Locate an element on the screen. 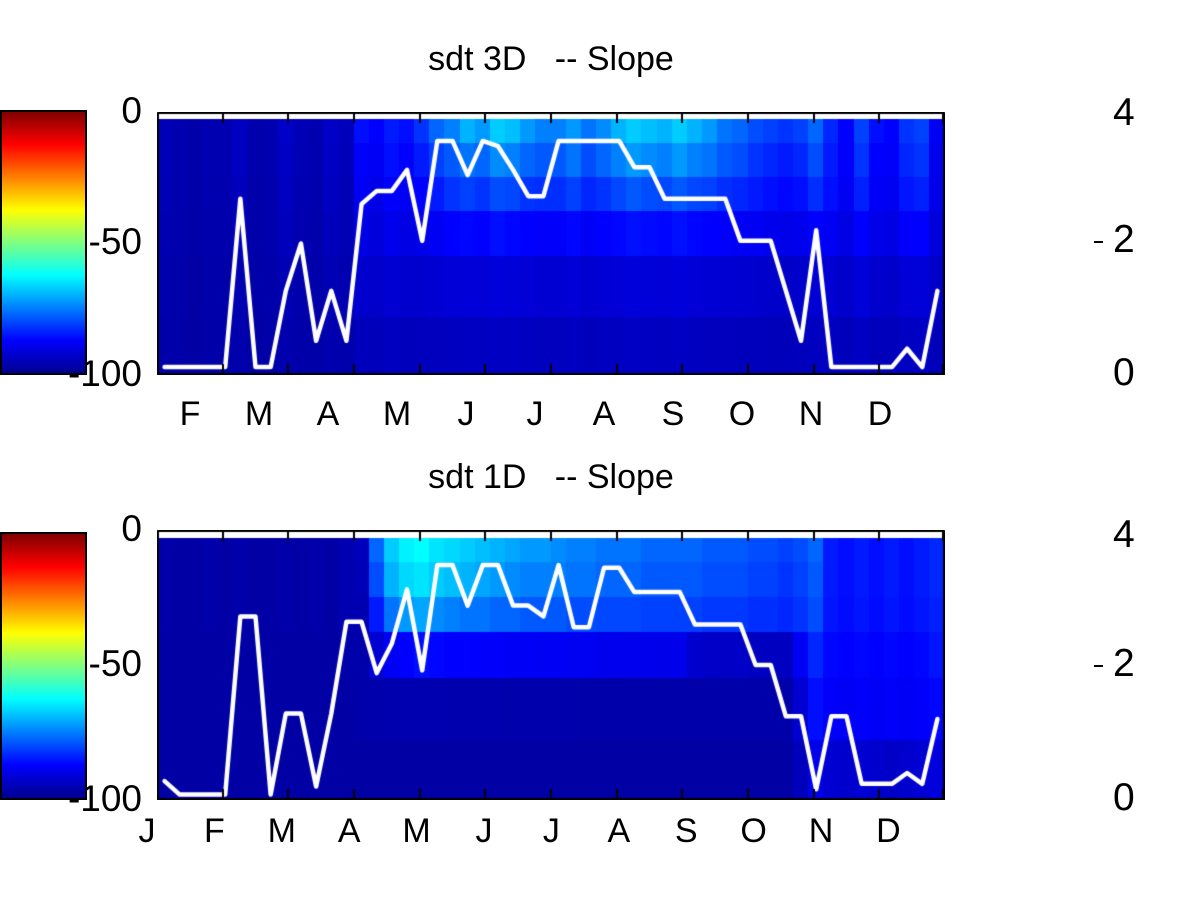  plot-title-bottom: sdt 1D -- Slope is located at coordinates (551, 477).